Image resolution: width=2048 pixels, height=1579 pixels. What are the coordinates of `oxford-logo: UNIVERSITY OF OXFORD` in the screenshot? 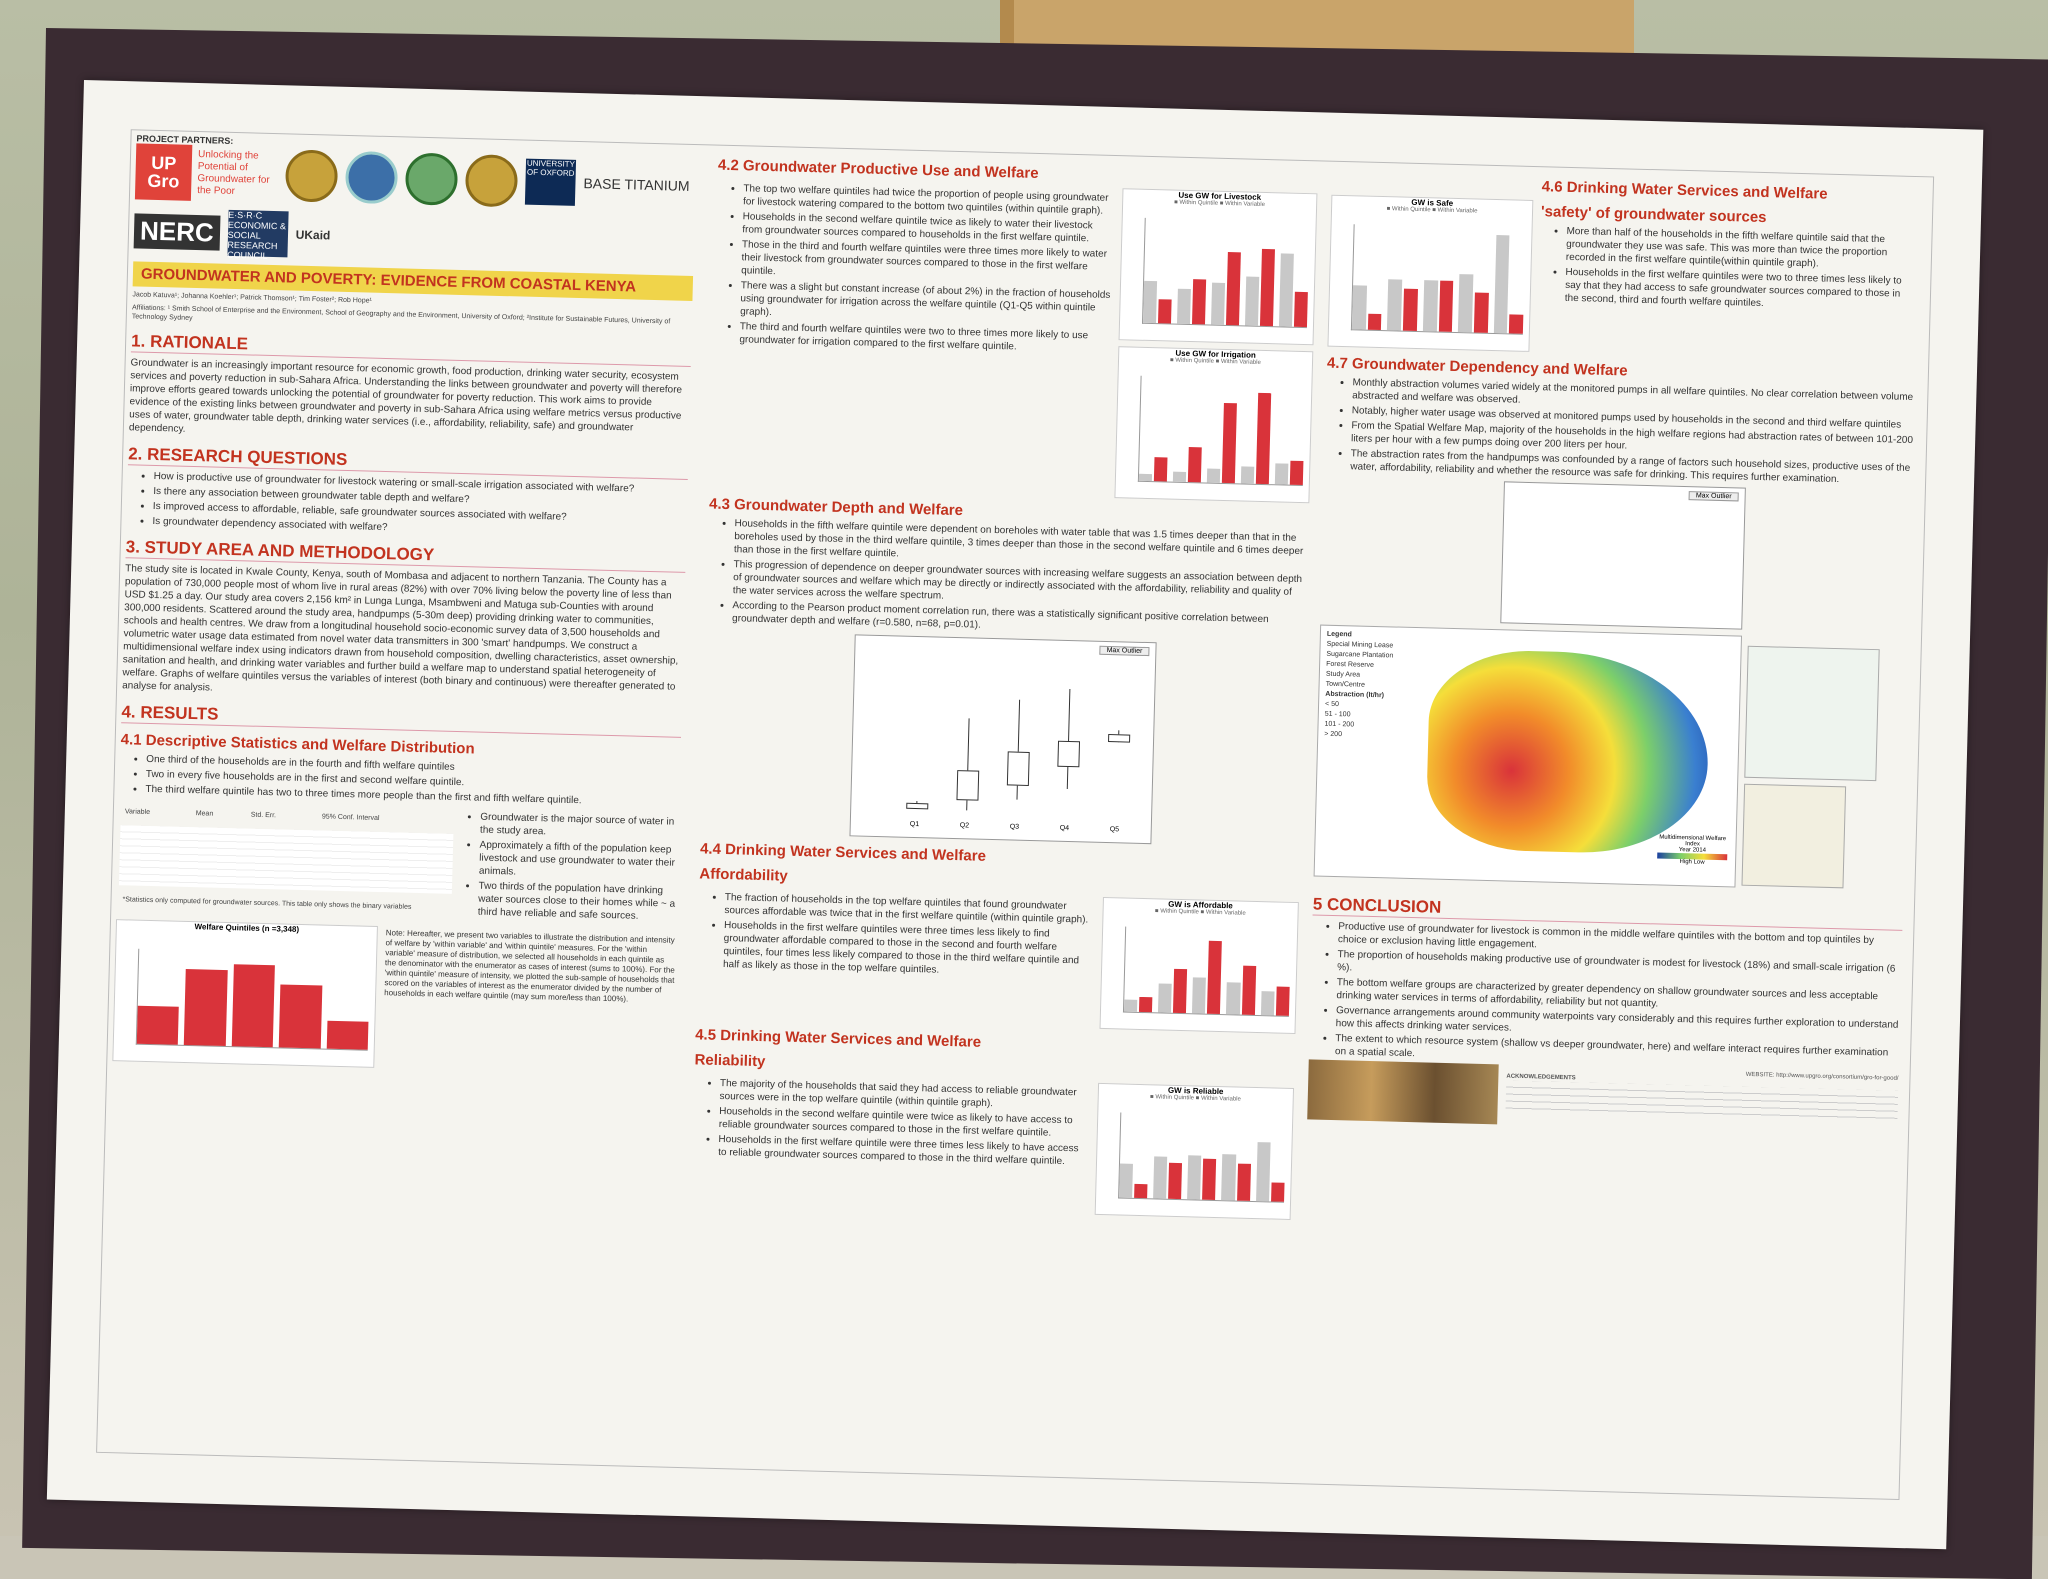 It's located at (550, 182).